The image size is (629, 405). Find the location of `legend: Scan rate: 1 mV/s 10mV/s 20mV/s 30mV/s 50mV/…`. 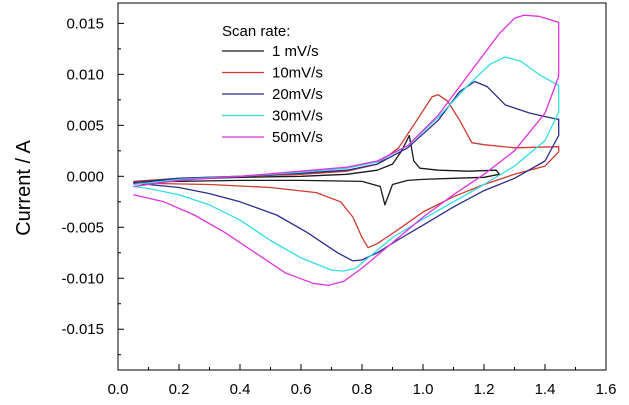

legend: Scan rate: 1 mV/s 10mV/s 20mV/s 30mV/s 50mV/… is located at coordinates (272, 84).